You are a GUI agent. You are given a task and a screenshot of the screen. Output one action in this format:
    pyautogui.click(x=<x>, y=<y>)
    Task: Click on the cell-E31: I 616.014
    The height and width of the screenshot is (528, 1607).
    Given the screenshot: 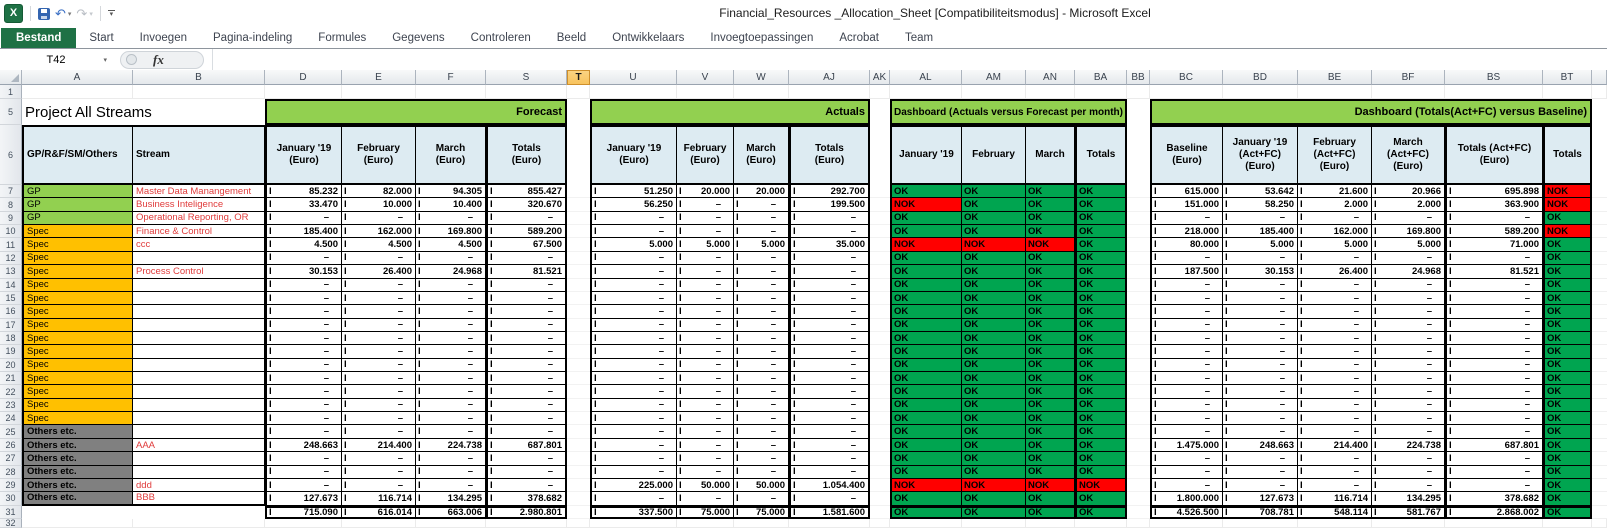 What is the action you would take?
    pyautogui.click(x=379, y=512)
    